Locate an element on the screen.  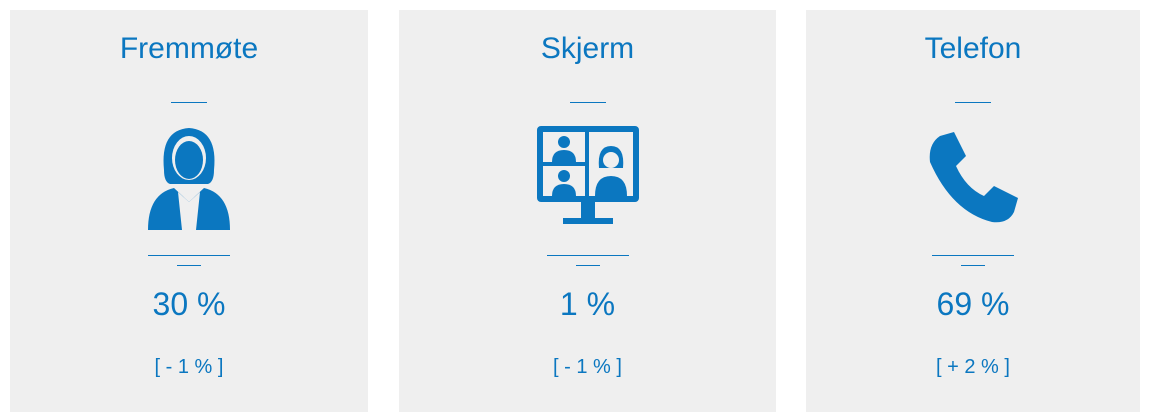
card-value: 1 % is located at coordinates (587, 304).